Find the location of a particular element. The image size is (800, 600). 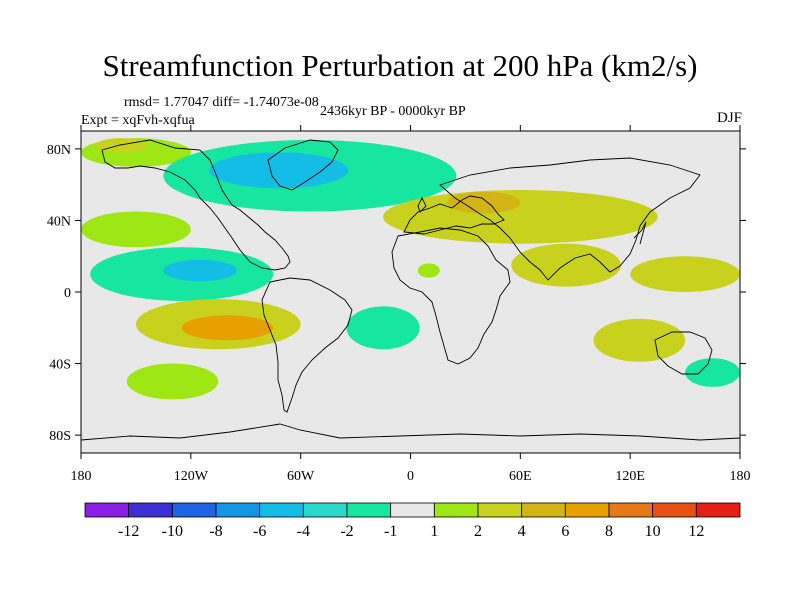

region-dateline-south-negative is located at coordinates (712, 372).